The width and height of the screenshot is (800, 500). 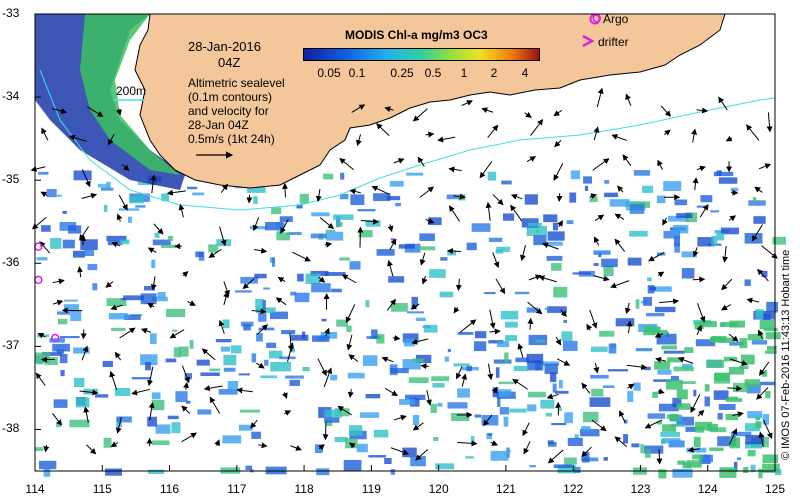 What do you see at coordinates (494, 73) in the screenshot?
I see `colorbar-tick-label: 2` at bounding box center [494, 73].